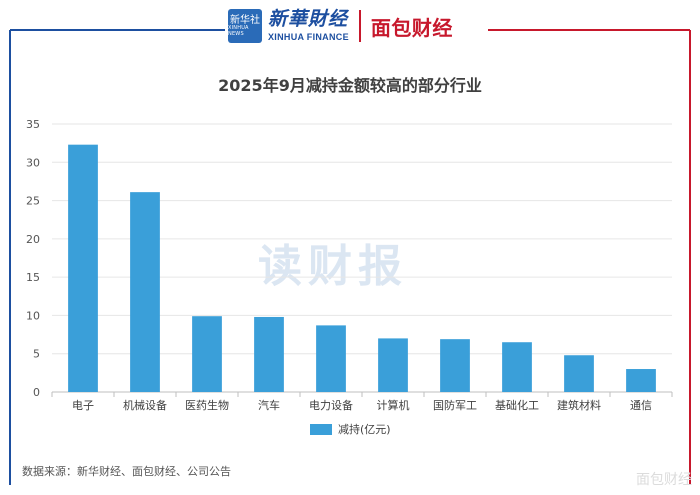  I want to click on y-tick-label: 30, so click(33, 162).